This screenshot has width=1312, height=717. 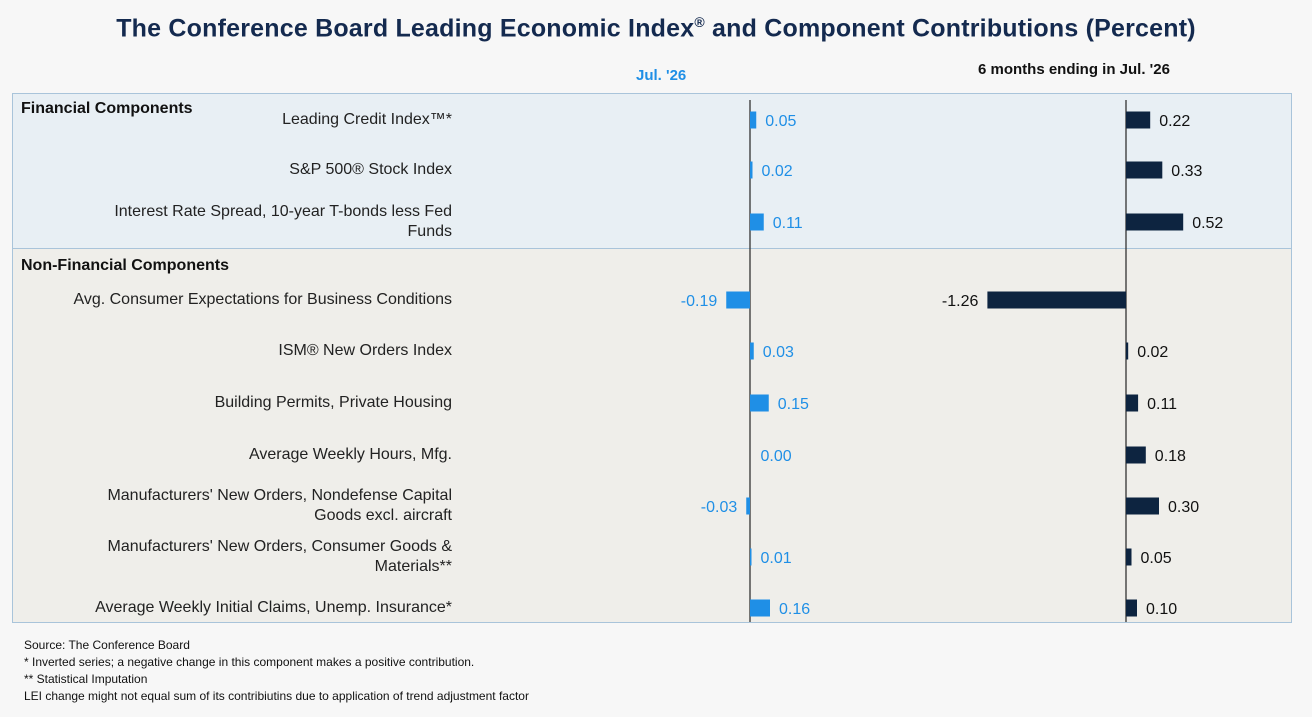 I want to click on six-month-value-label: 0.05, so click(x=1156, y=558).